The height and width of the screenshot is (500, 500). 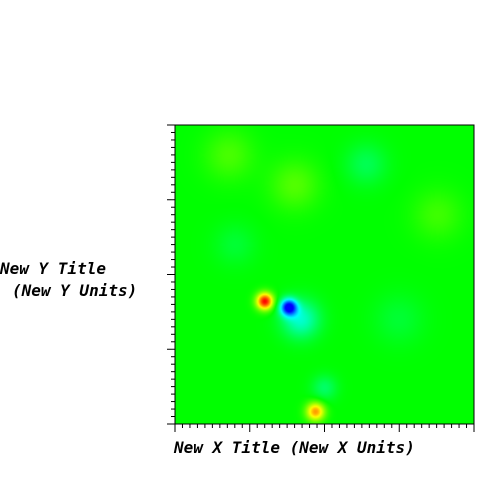 What do you see at coordinates (53, 268) in the screenshot?
I see `y-axis-title-line1: New Y Title` at bounding box center [53, 268].